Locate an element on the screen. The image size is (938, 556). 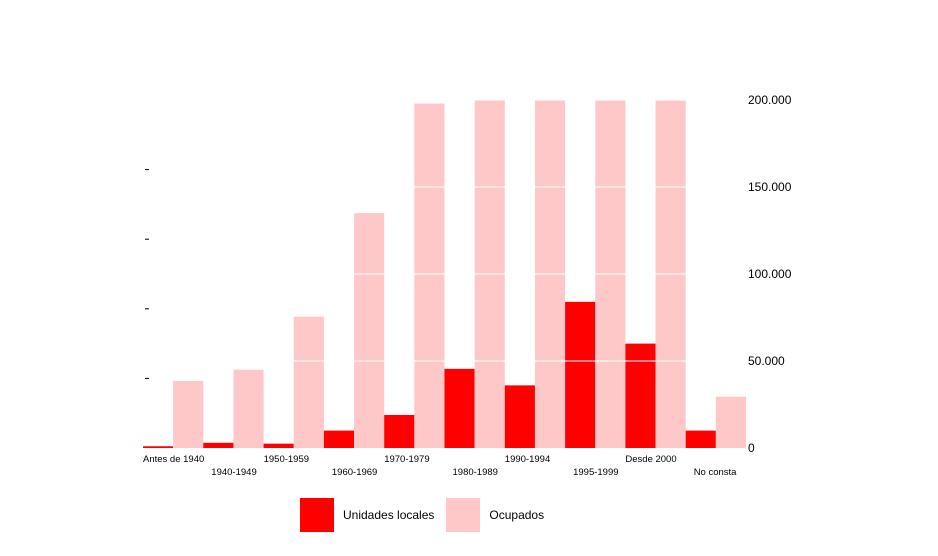
legend-item-unidades: Unidades locales is located at coordinates (367, 515).